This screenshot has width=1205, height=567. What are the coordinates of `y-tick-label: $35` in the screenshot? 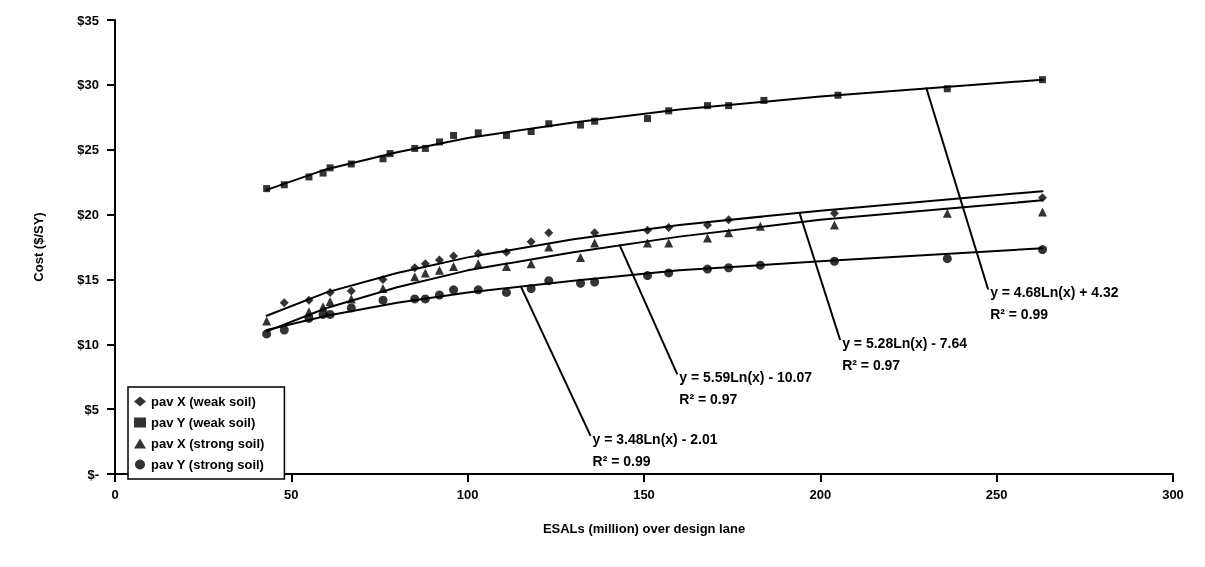 It's located at (88, 20).